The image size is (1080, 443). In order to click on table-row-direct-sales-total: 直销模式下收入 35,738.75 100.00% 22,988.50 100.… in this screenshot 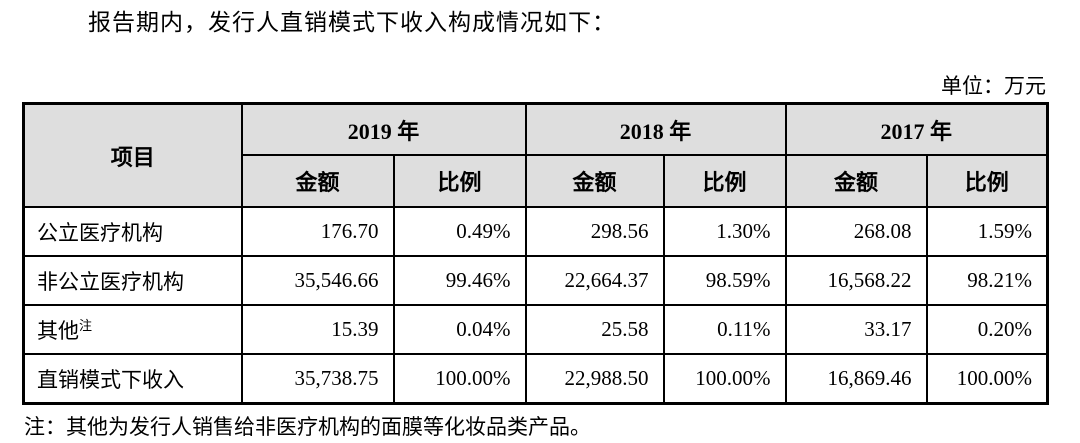, I will do `click(535, 379)`.